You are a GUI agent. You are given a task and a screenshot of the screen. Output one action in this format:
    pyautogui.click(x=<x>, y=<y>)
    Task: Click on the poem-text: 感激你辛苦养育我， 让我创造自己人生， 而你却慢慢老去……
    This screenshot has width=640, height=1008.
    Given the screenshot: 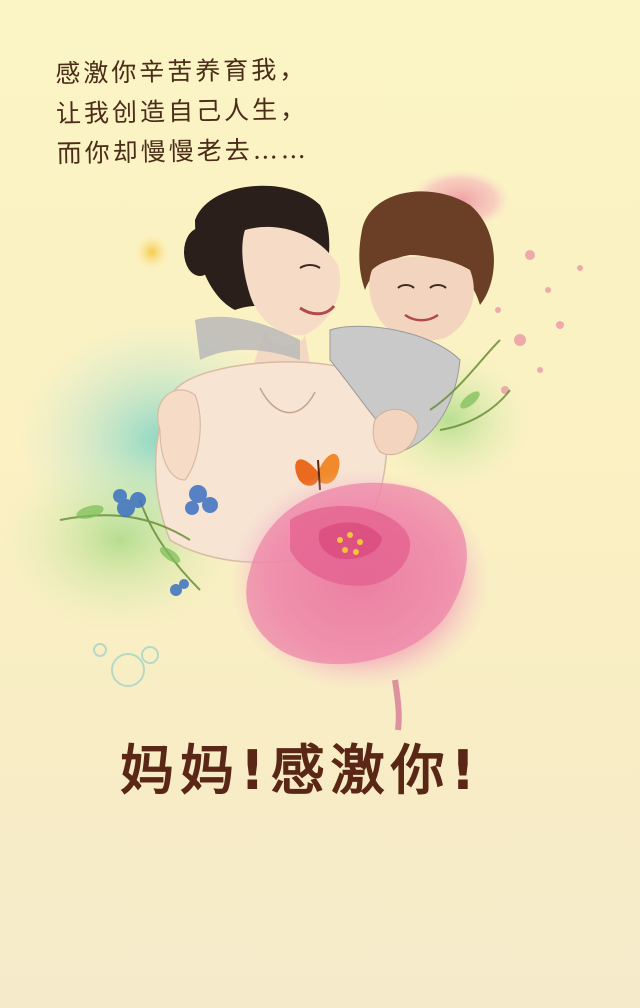 What is the action you would take?
    pyautogui.click(x=182, y=112)
    